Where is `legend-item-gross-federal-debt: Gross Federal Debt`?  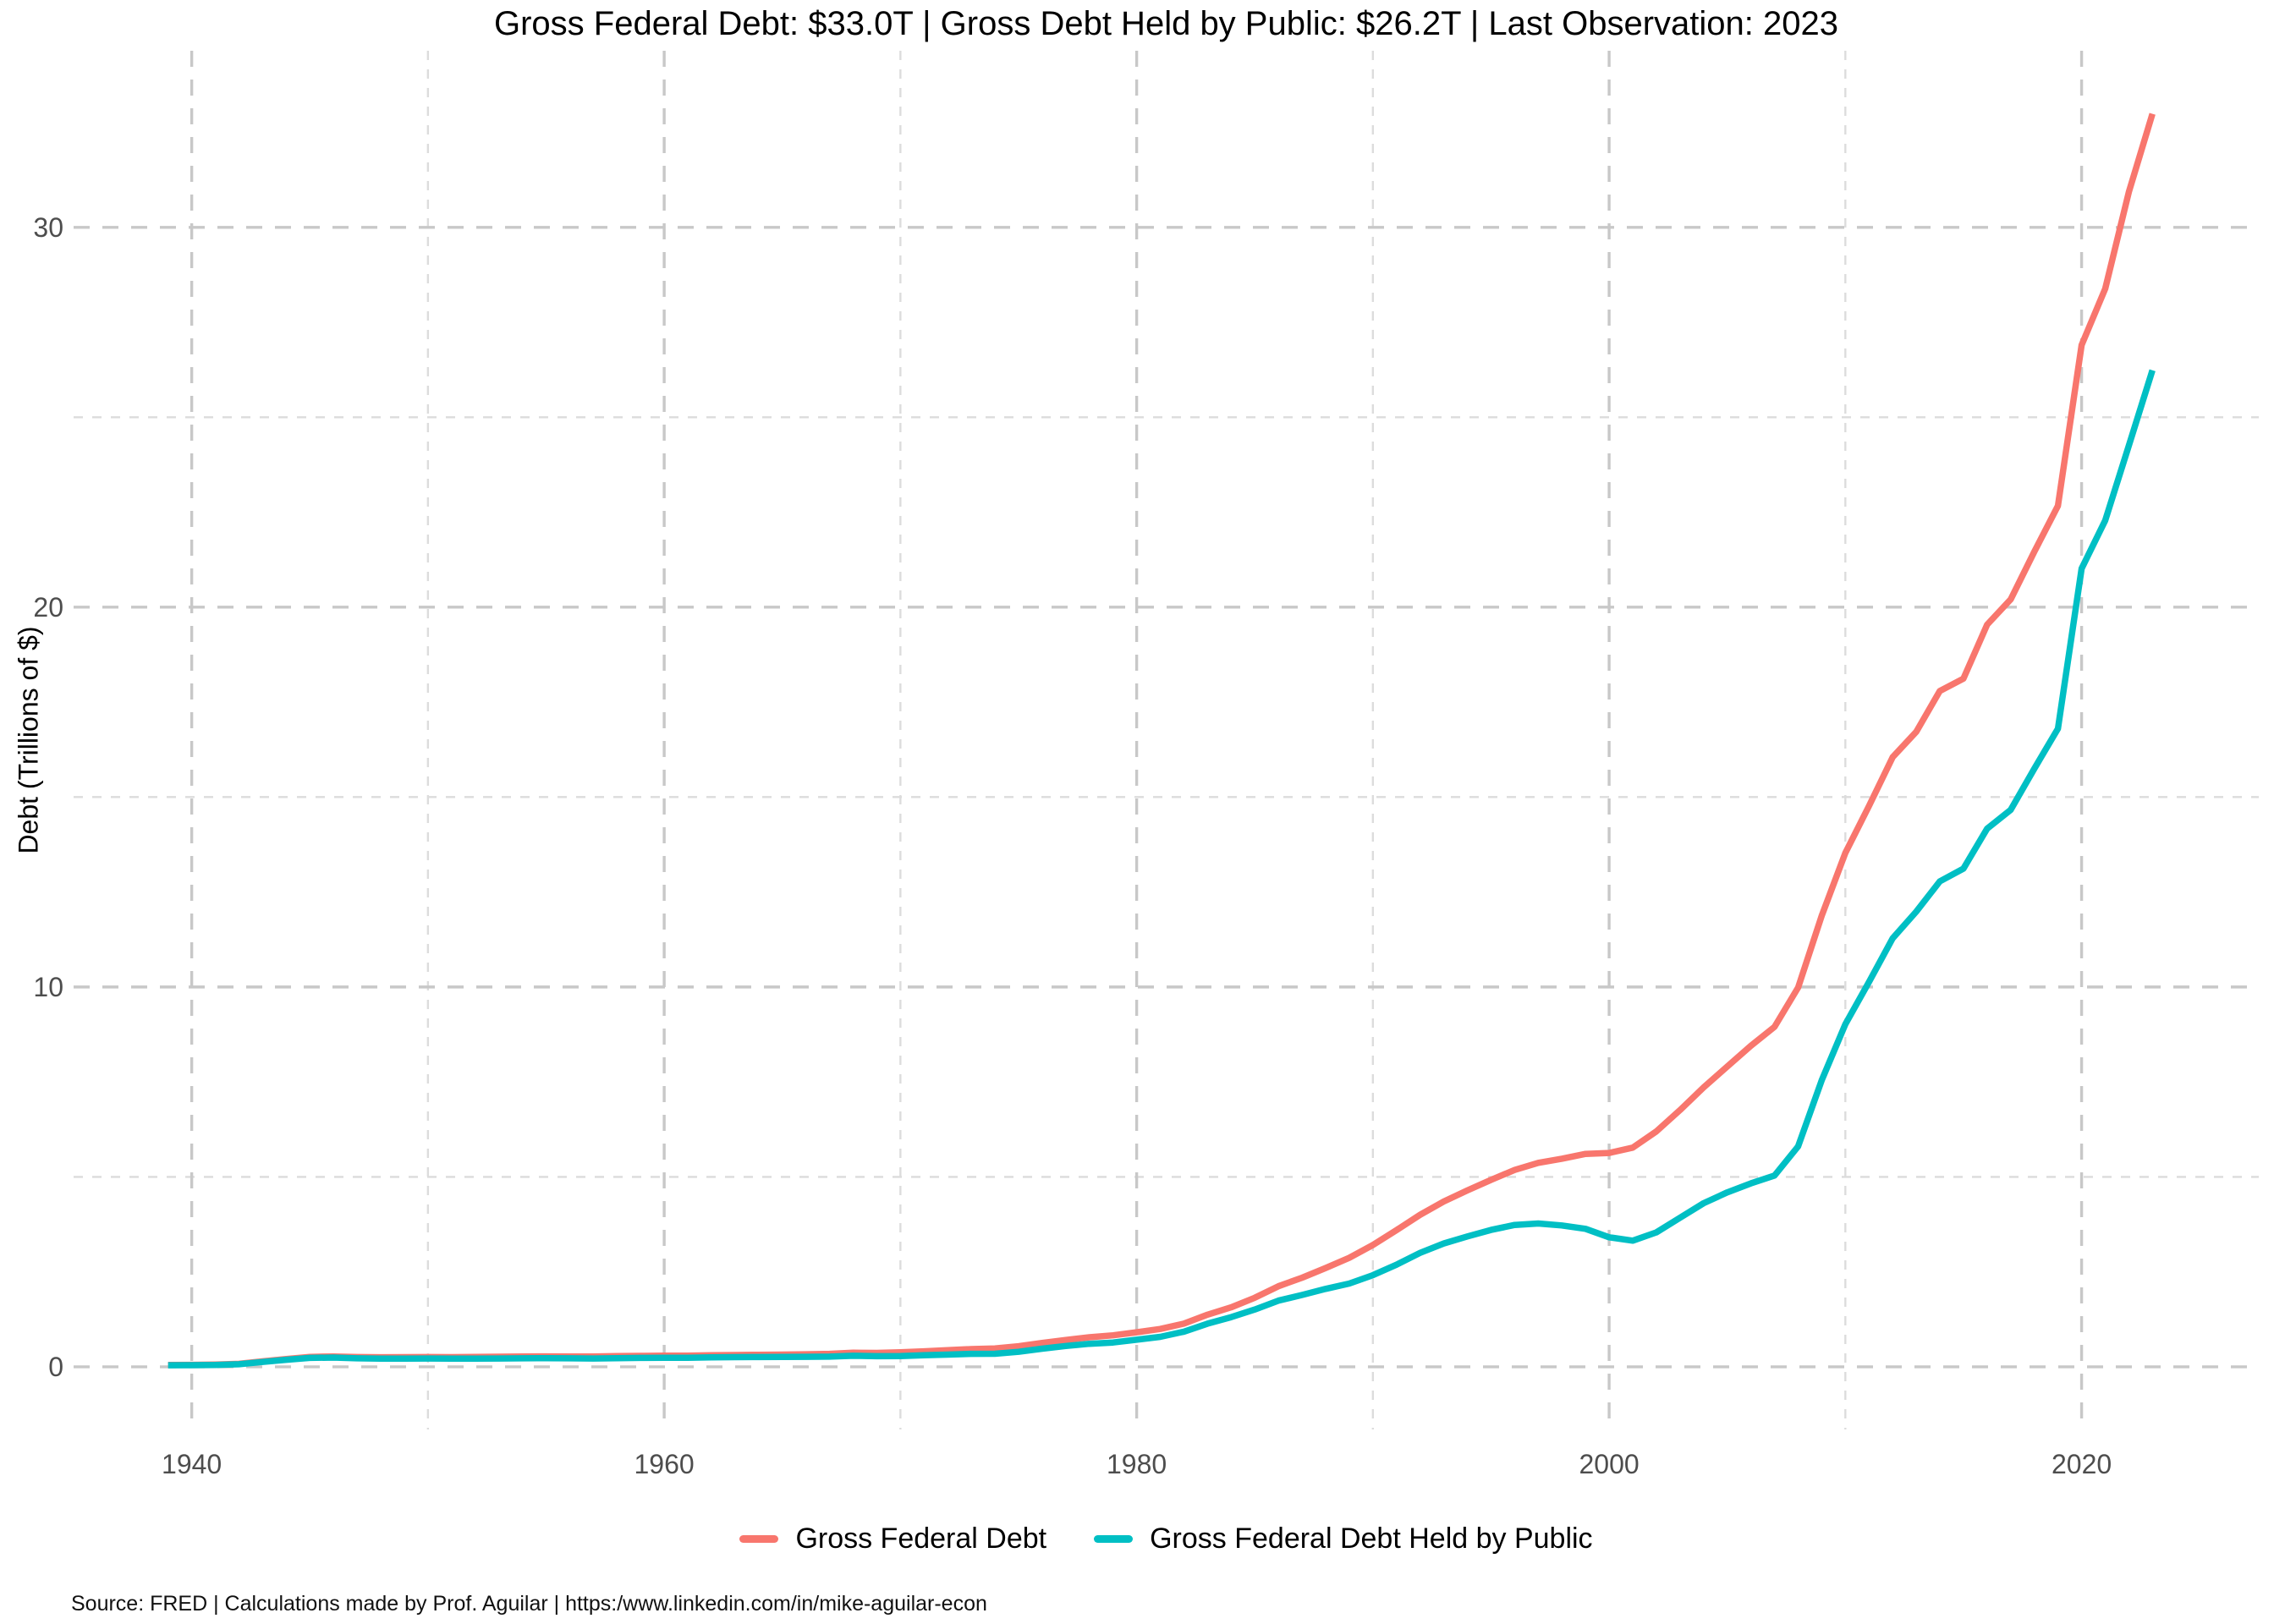
legend-item-gross-federal-debt: Gross Federal Debt is located at coordinates (893, 1539).